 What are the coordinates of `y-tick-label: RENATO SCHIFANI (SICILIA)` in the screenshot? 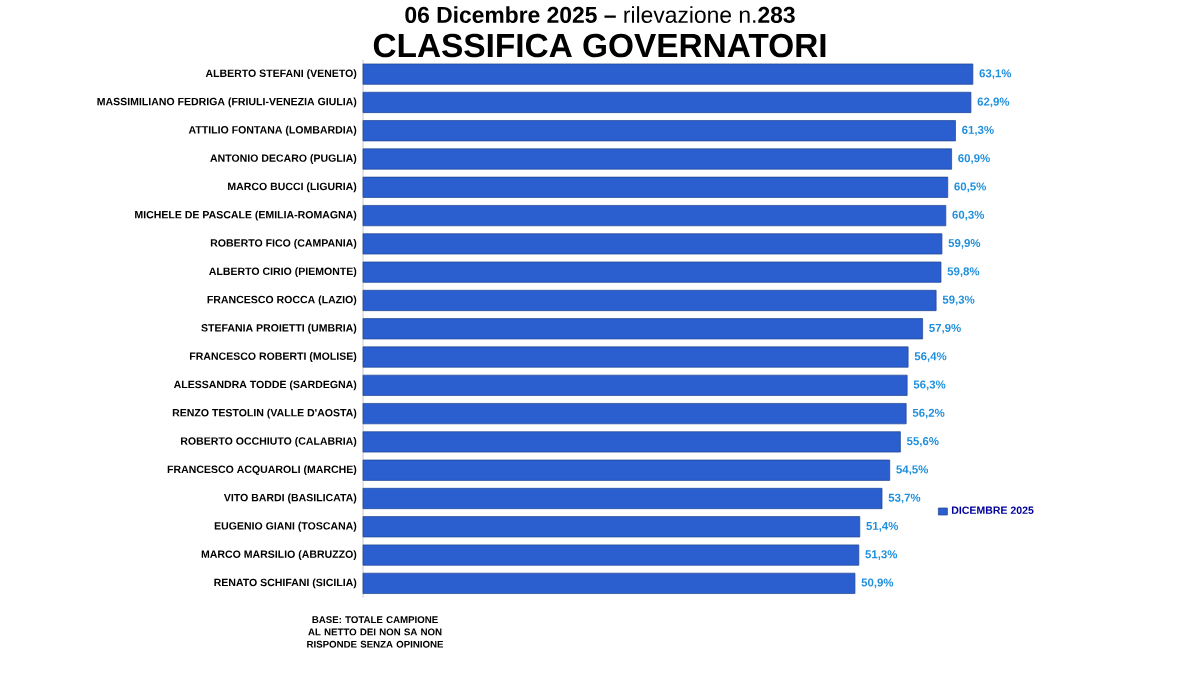 It's located at (285, 583).